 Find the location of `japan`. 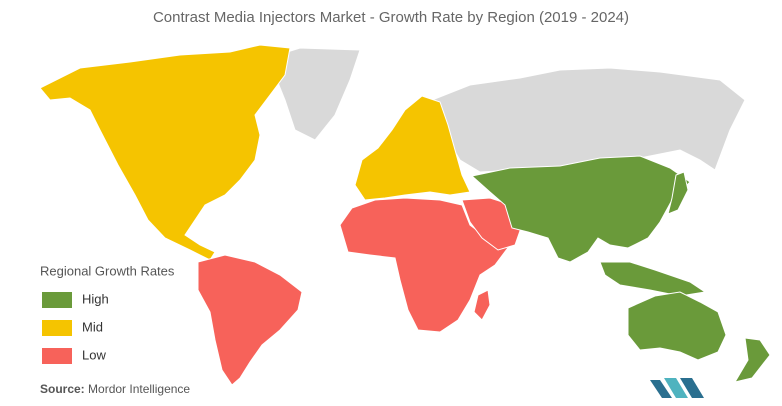

japan is located at coordinates (678, 193).